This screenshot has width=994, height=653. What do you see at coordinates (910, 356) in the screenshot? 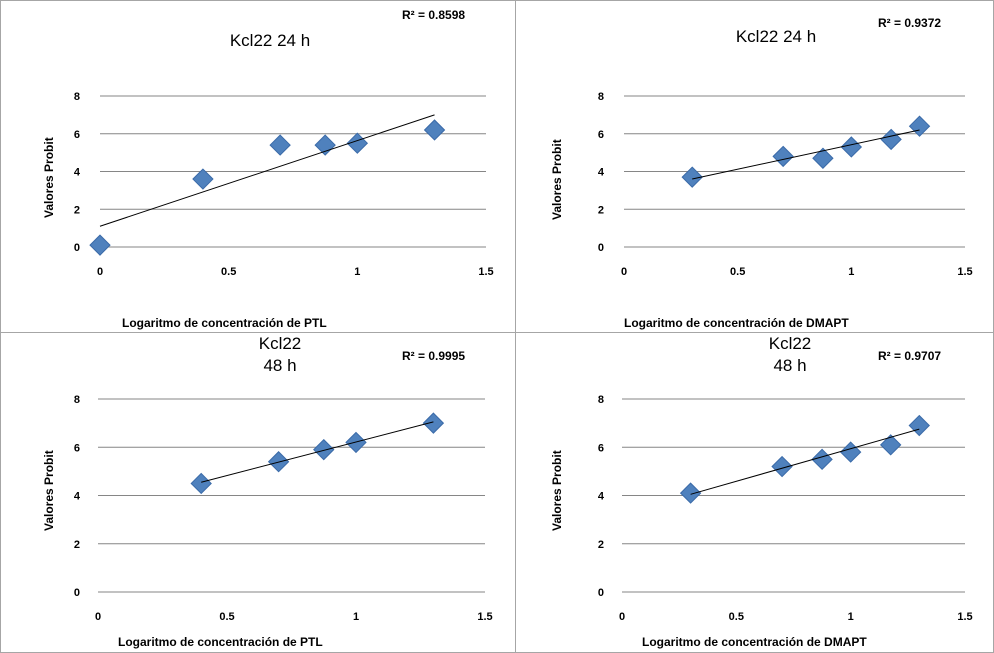
I see `r-squared-label: R² = 0.9707` at bounding box center [910, 356].